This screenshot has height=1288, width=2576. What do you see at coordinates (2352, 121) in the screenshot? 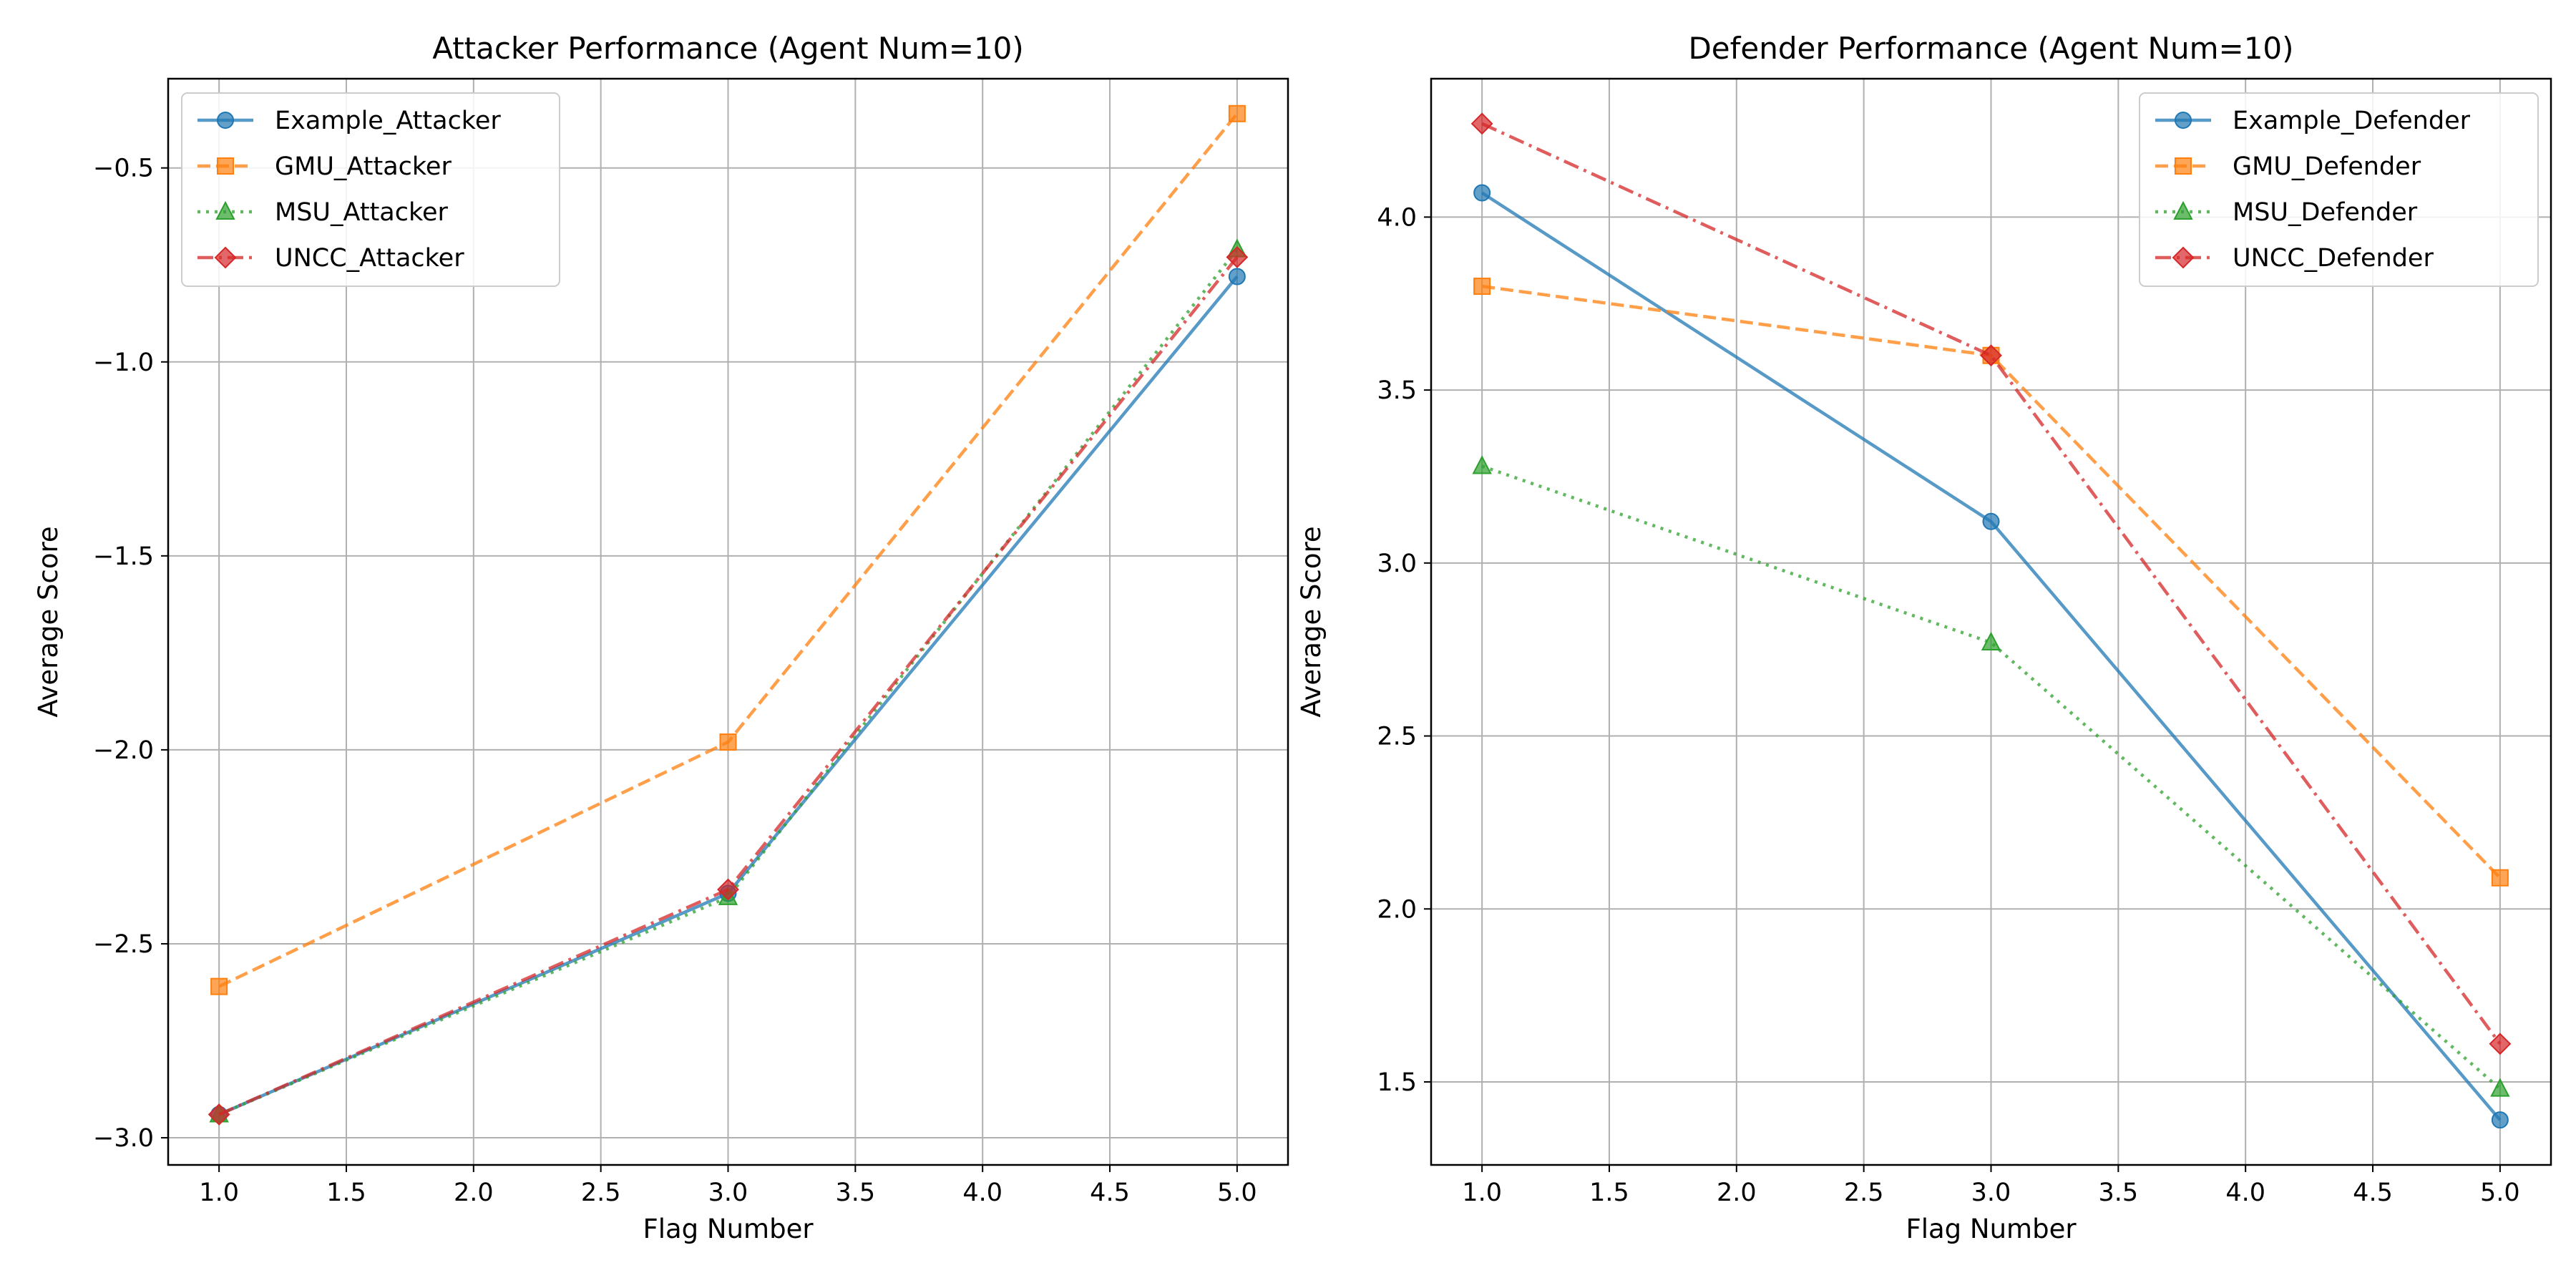
I see `legend-entry: Example_Defender` at bounding box center [2352, 121].